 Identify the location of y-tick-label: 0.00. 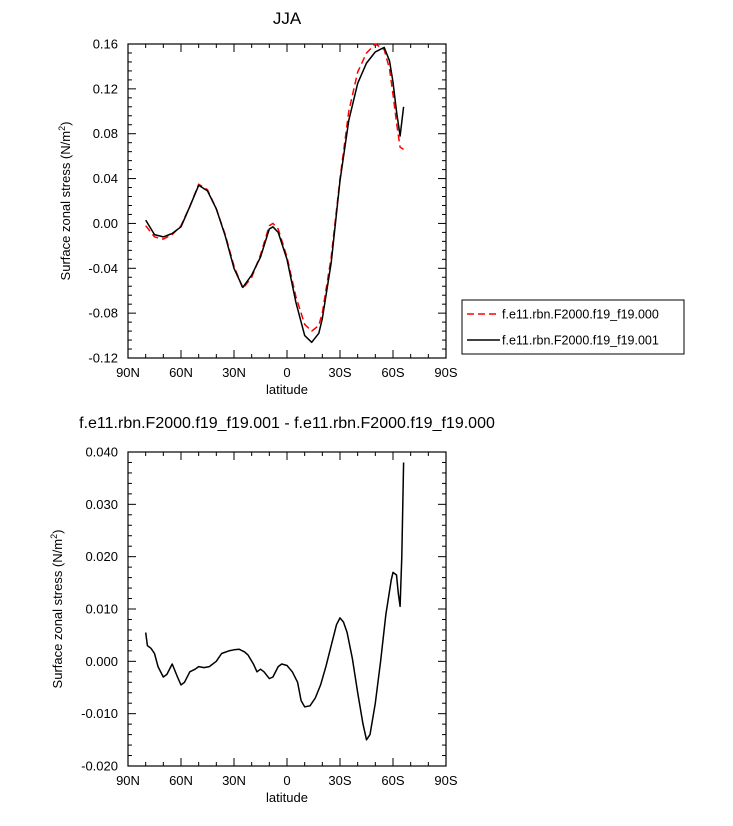
(105, 223).